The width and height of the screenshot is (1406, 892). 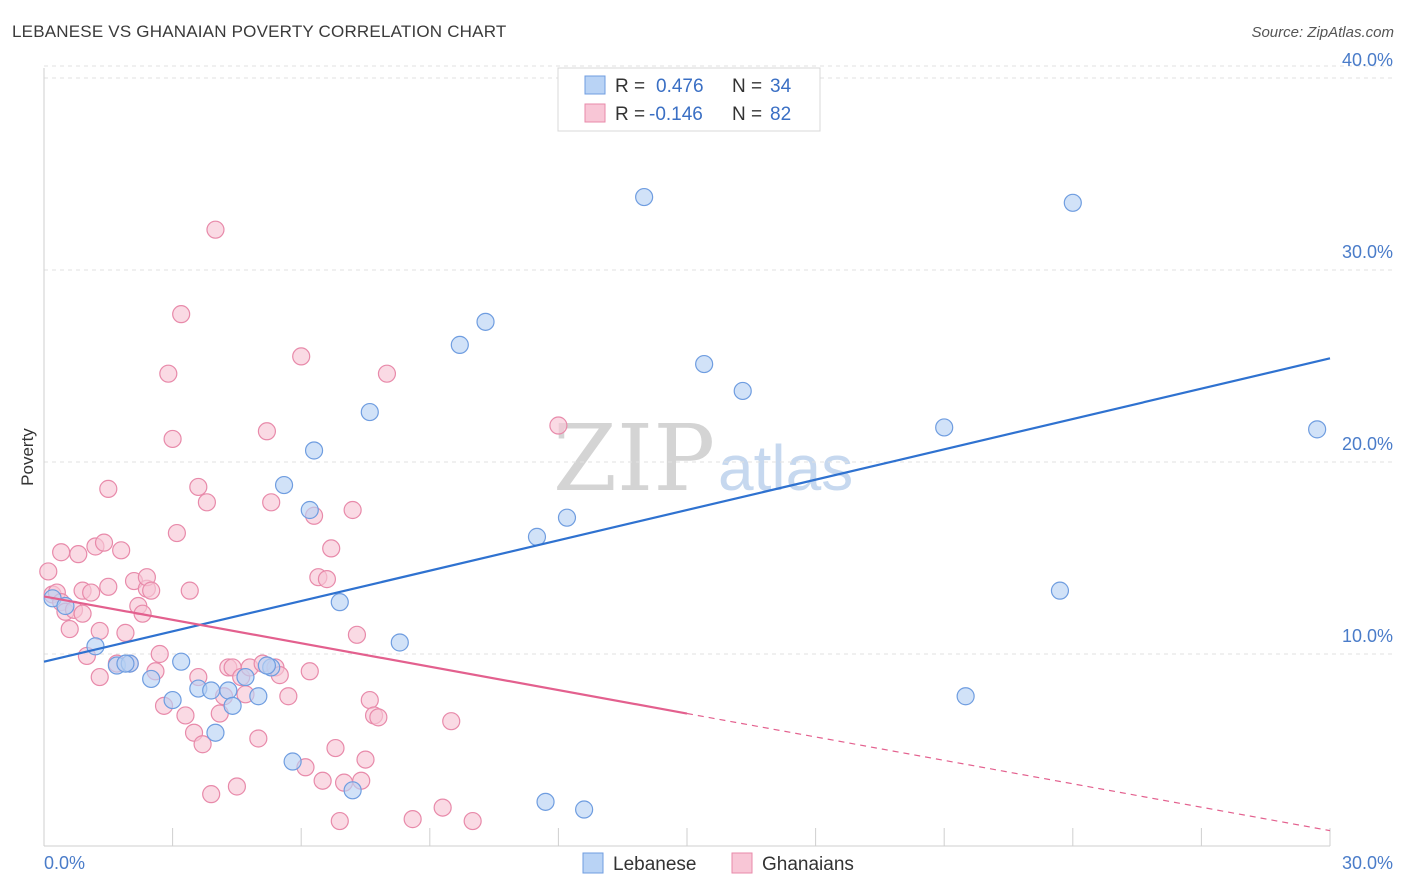 What do you see at coordinates (747, 86) in the screenshot?
I see `legend-n-label-lebanese: N =` at bounding box center [747, 86].